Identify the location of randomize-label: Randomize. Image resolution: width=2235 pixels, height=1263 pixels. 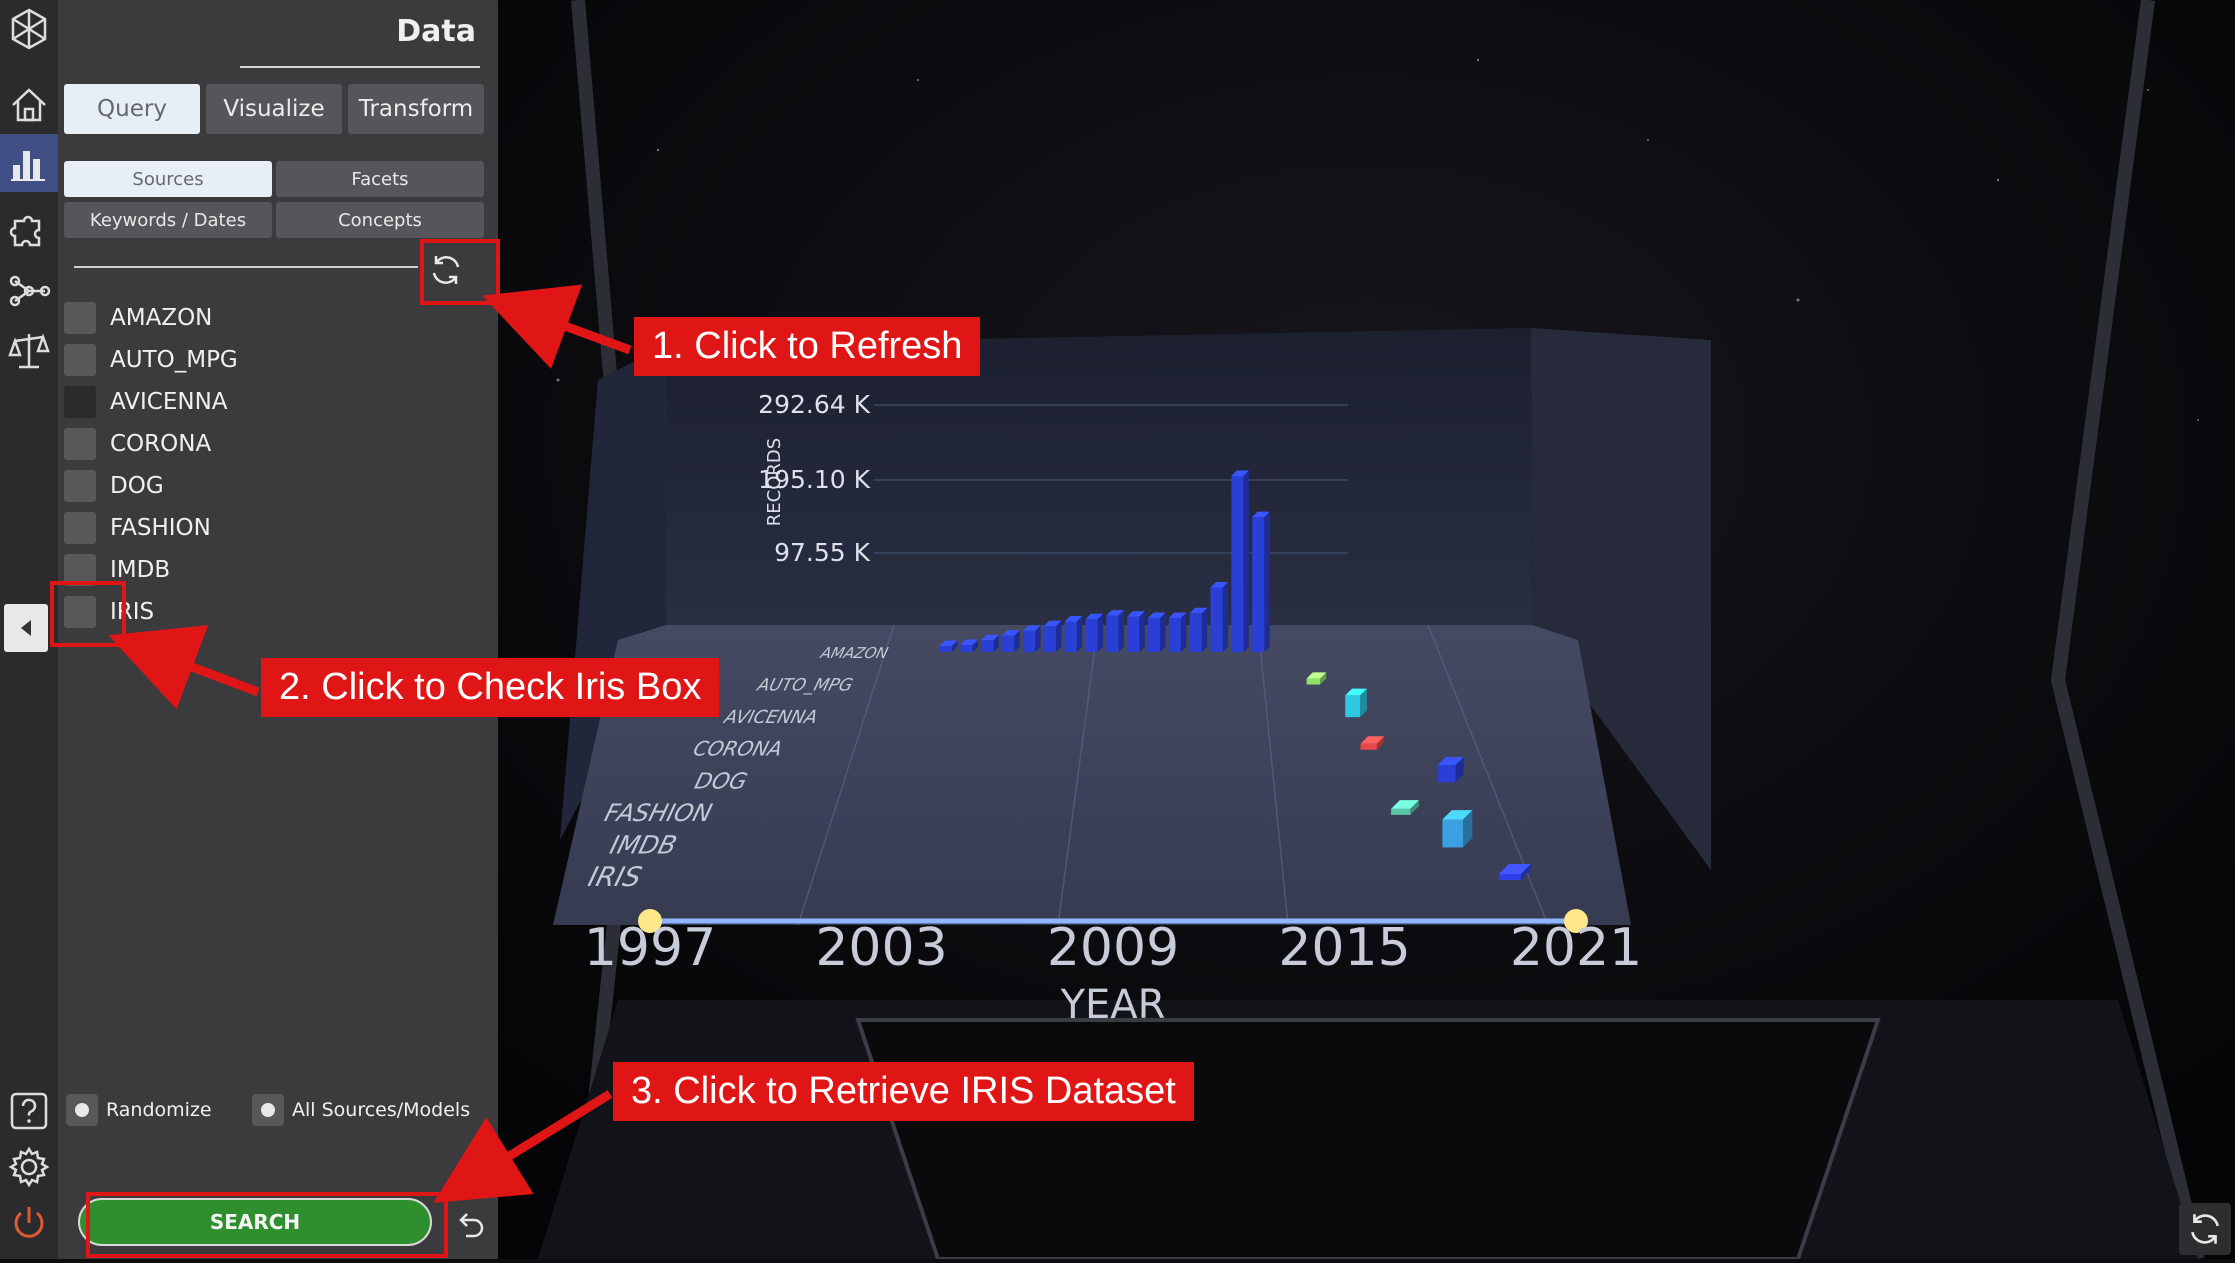
(159, 1110).